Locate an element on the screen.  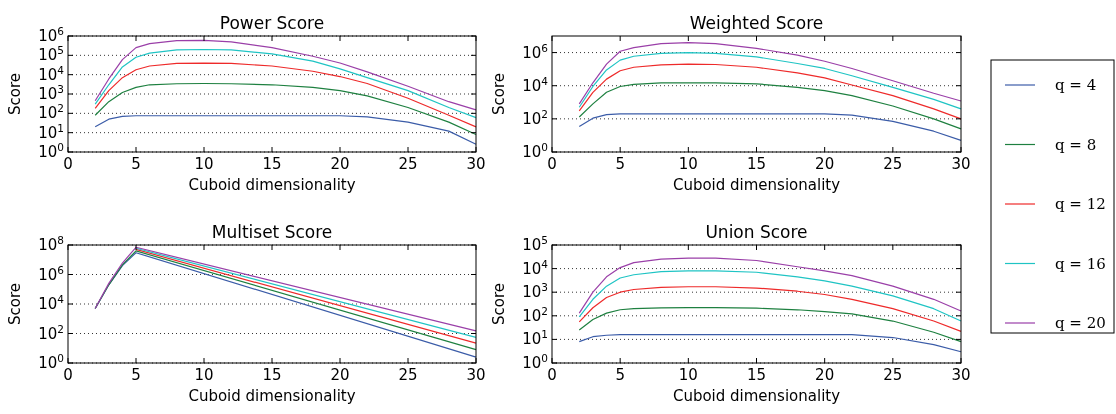
chart-title: Power Score is located at coordinates (272, 23).